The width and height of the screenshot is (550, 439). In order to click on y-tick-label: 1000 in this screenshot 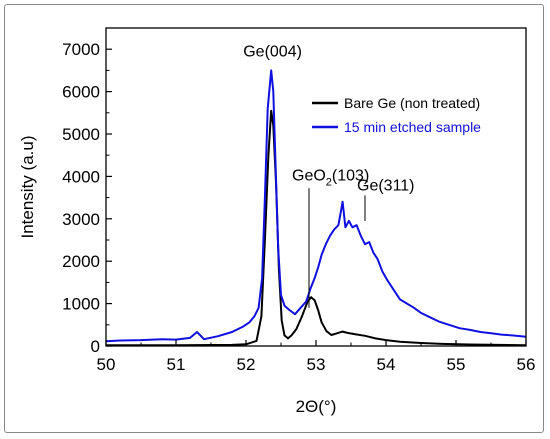, I will do `click(81, 304)`.